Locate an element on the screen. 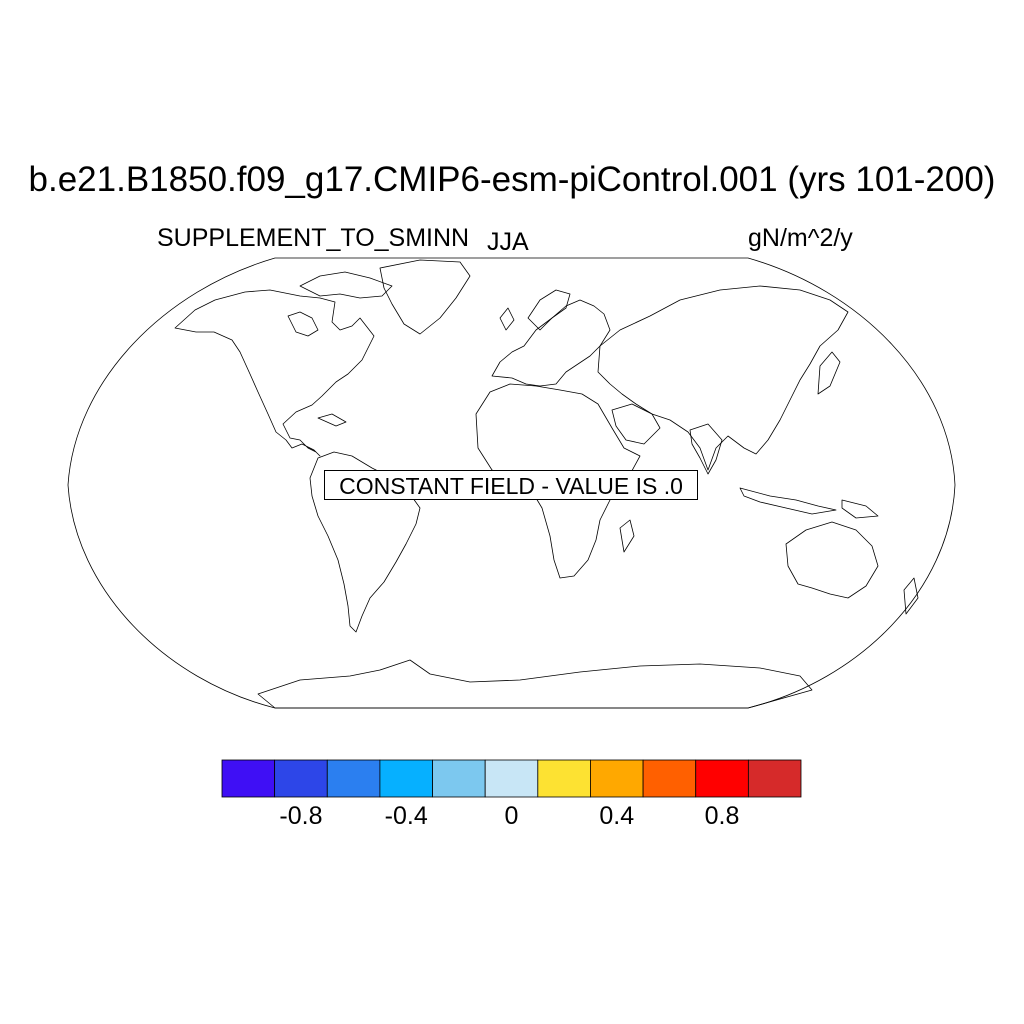 The width and height of the screenshot is (1024, 1024). australia-coast is located at coordinates (832, 560).